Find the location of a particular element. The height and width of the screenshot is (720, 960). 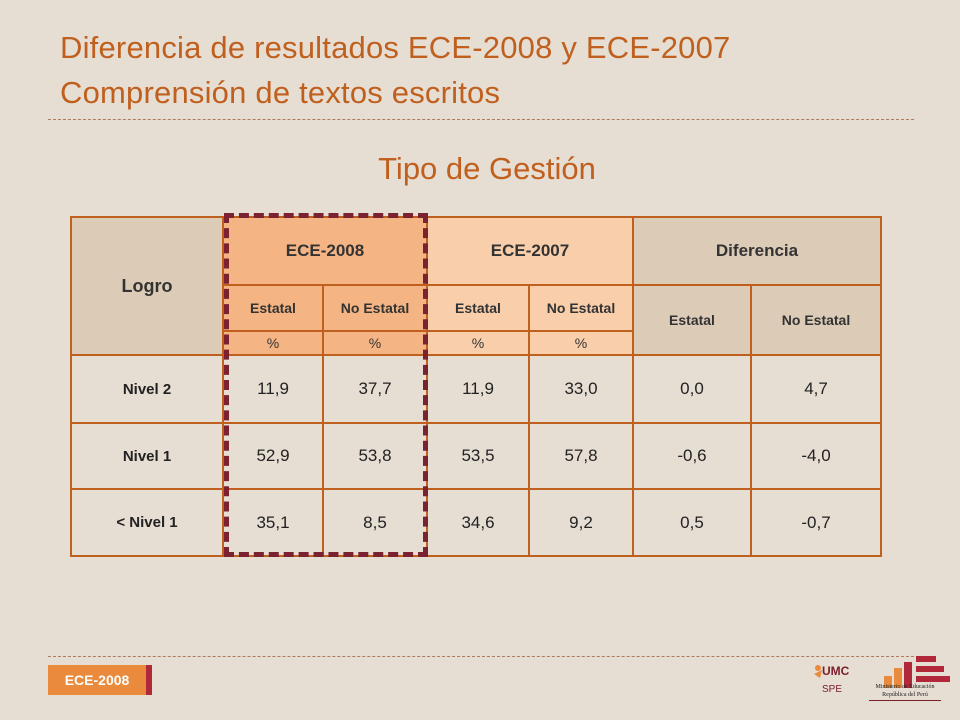

ministry-underline is located at coordinates (905, 700).